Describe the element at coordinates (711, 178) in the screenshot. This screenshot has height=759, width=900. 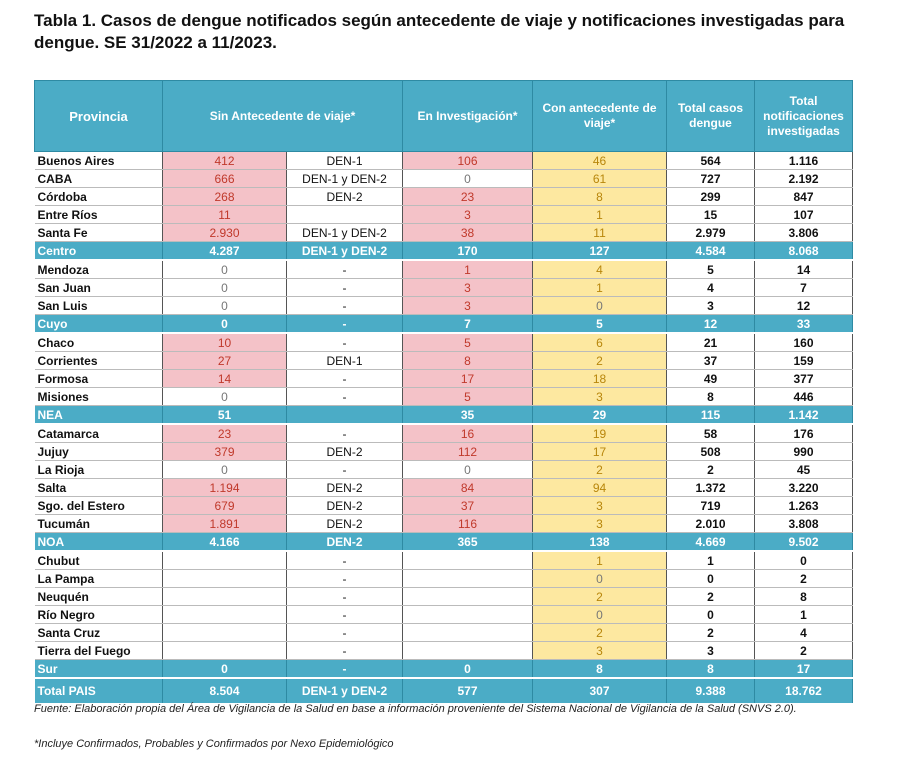
I see `cell-total-casos: 727` at that location.